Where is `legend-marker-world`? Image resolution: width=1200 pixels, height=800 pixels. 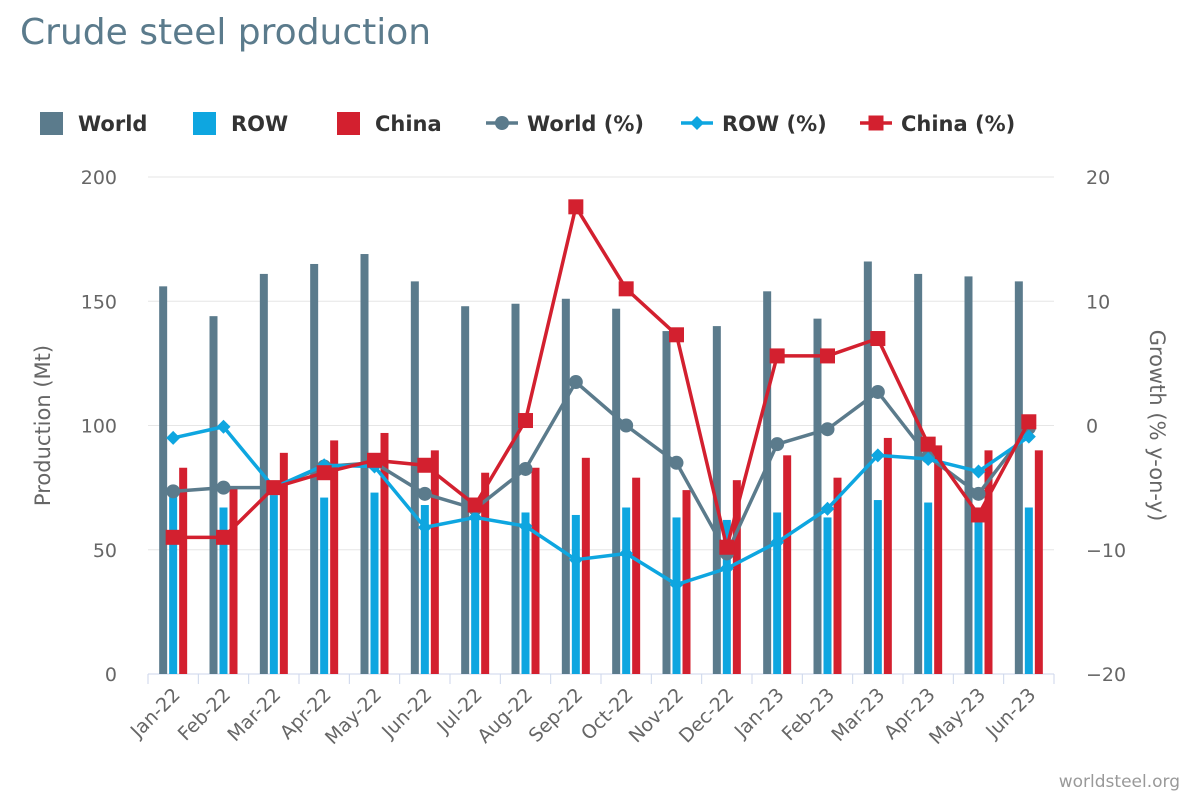
legend-marker-world is located at coordinates (502, 123).